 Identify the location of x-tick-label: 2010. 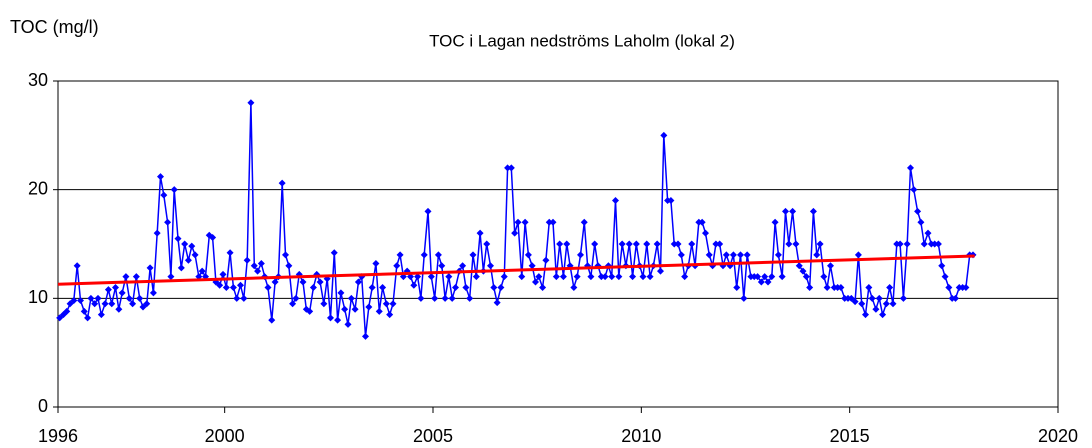
(641, 436).